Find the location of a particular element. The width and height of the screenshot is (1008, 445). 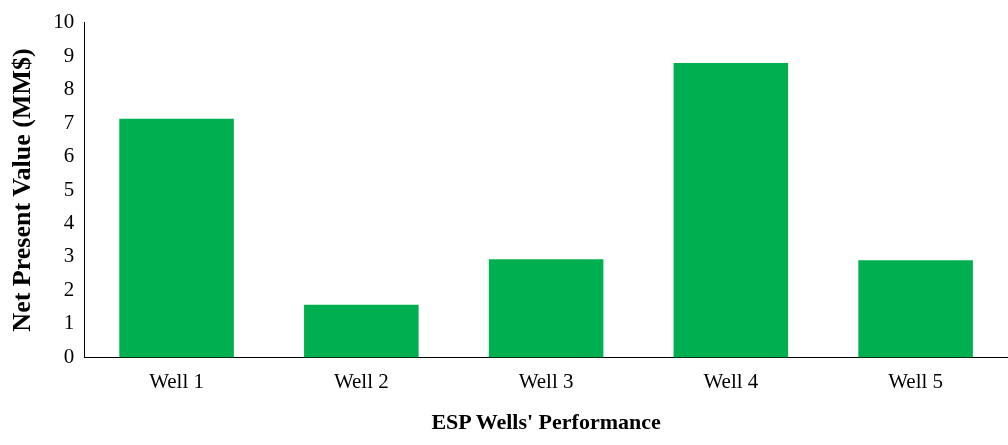

x-tick-label: Well 1 is located at coordinates (177, 380).